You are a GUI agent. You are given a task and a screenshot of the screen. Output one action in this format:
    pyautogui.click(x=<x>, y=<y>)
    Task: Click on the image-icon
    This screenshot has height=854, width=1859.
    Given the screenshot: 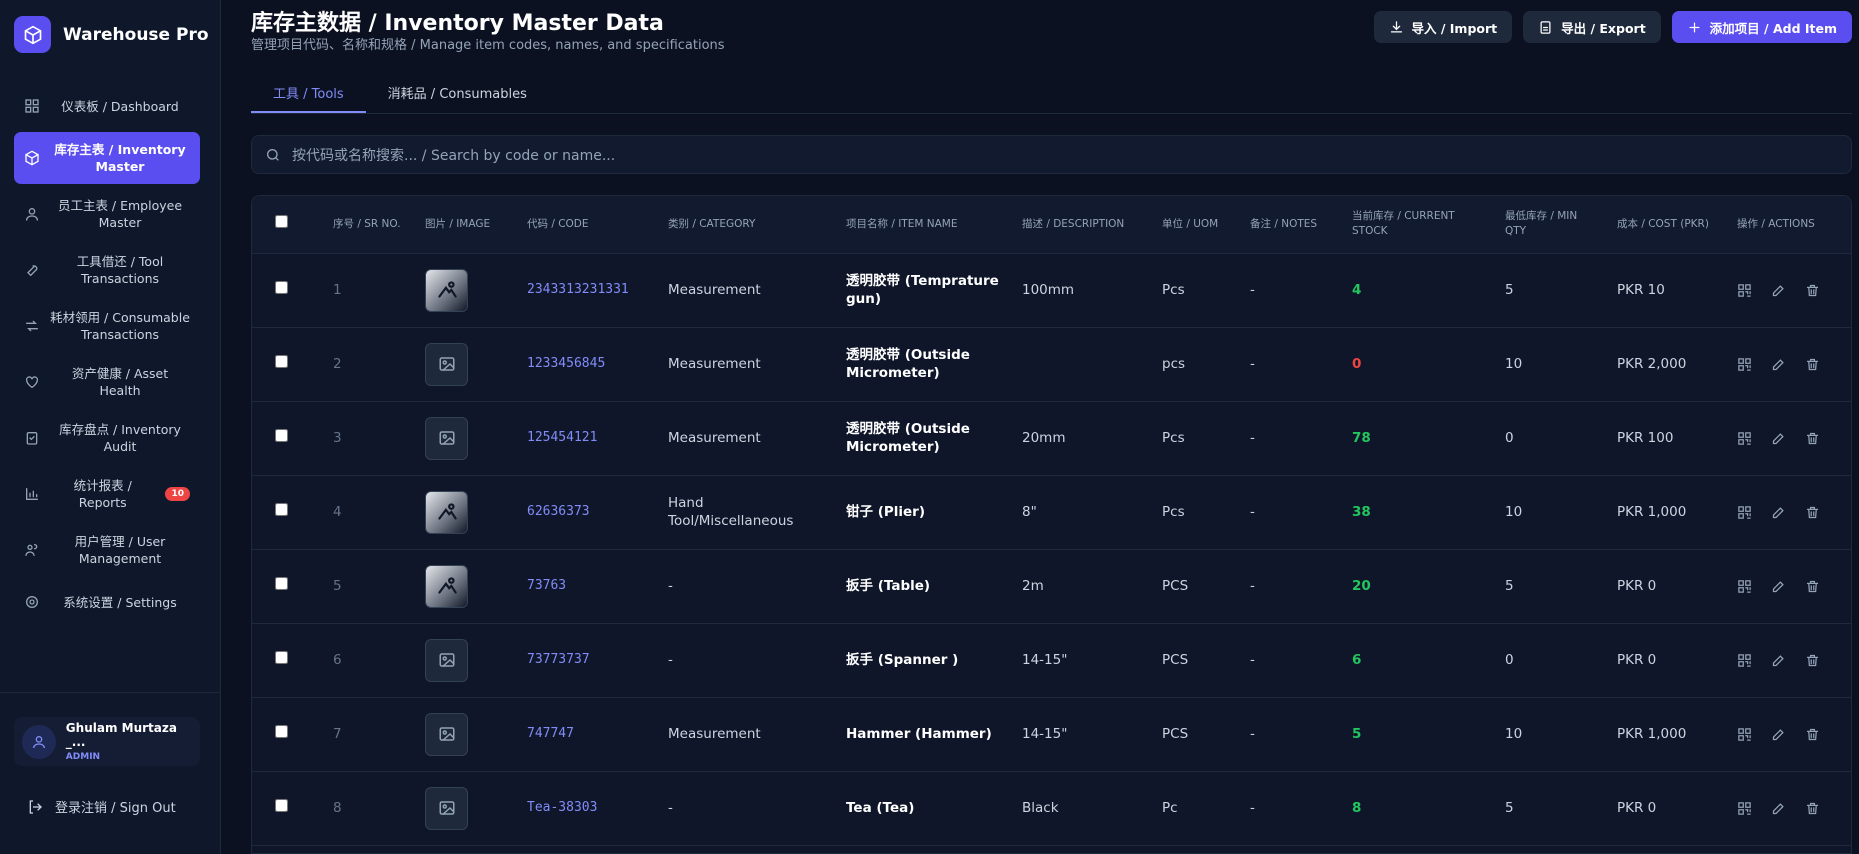 What is the action you would take?
    pyautogui.click(x=446, y=734)
    